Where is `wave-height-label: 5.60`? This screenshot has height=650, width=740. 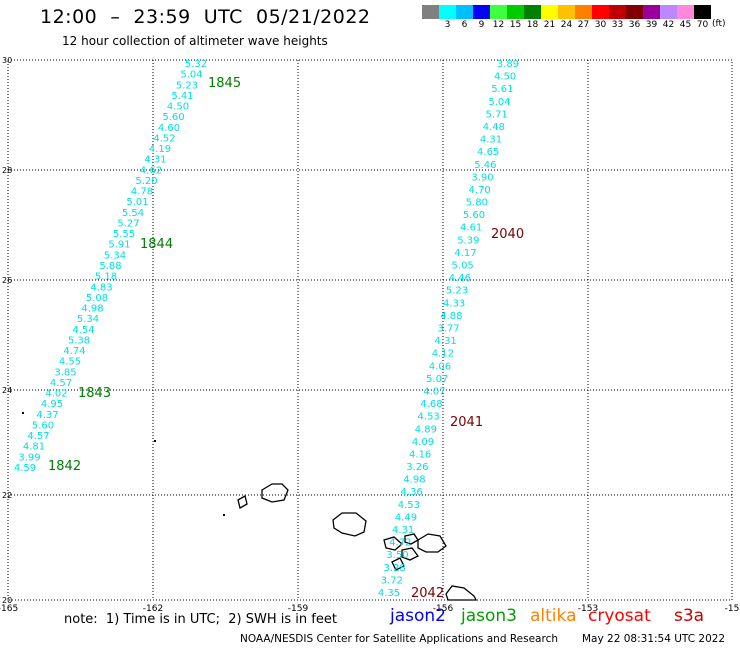
wave-height-label: 5.60 is located at coordinates (173, 117).